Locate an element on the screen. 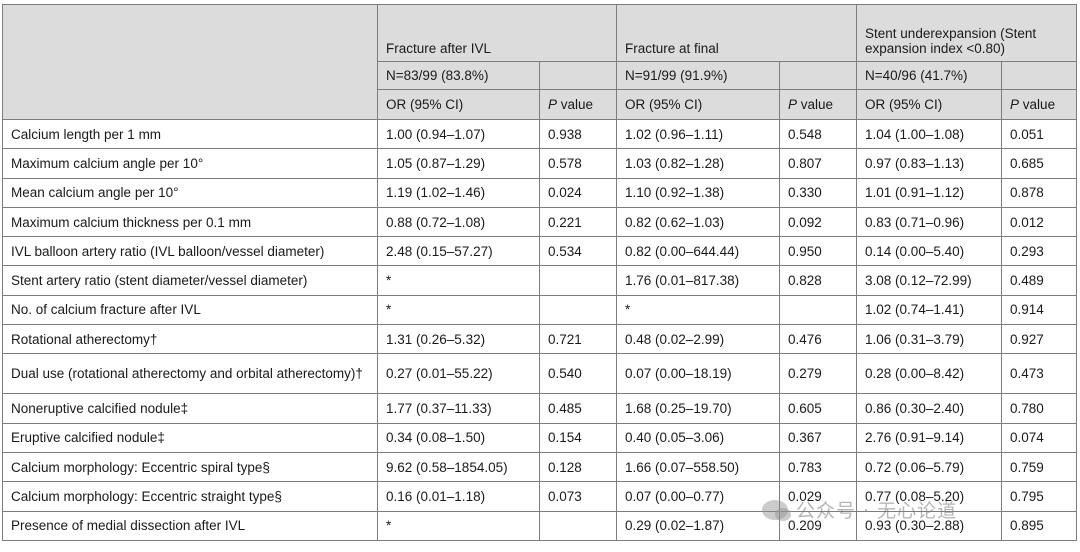 This screenshot has height=552, width=1080. or-cell: 1.77 (0.37–11.33) is located at coordinates (458, 408).